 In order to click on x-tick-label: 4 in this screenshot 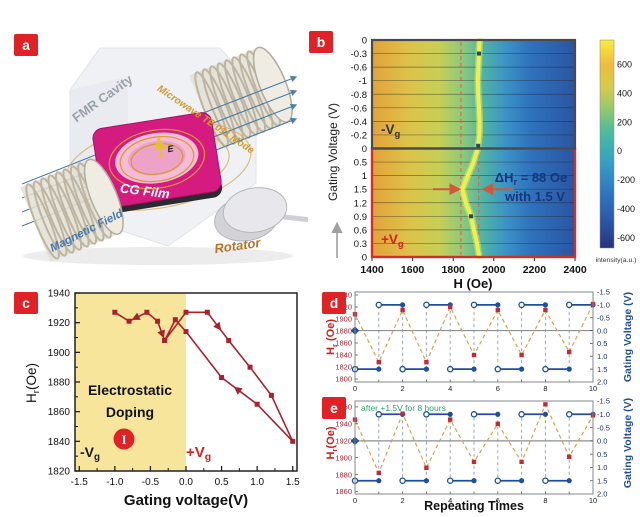, I will do `click(450, 388)`.